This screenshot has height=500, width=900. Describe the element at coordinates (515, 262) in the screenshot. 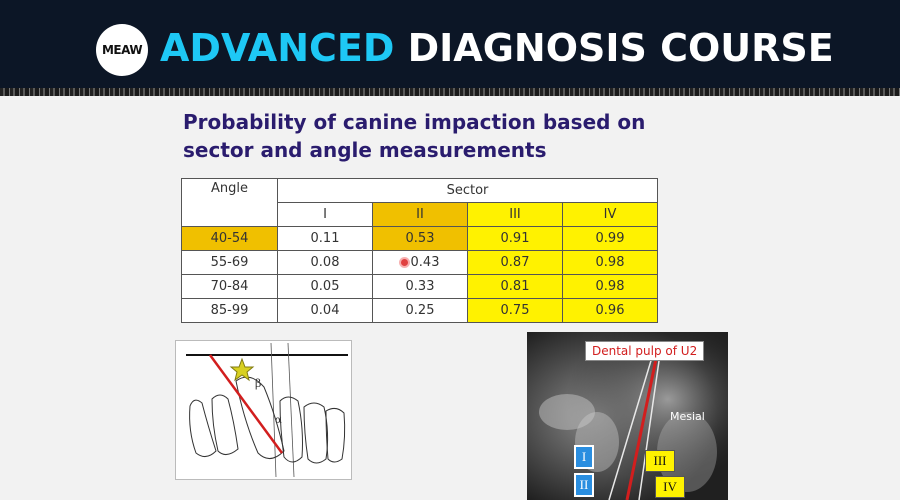

I see `cell-value: 0.87` at that location.